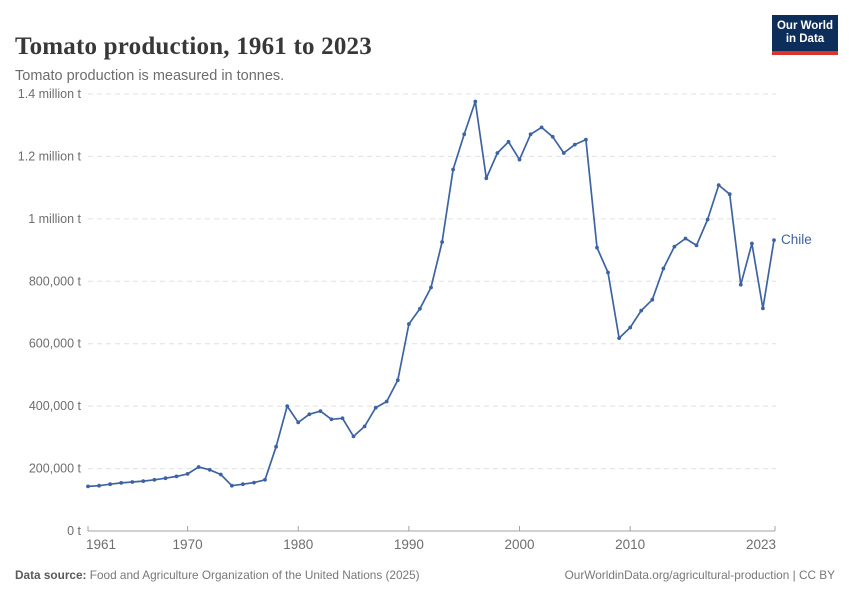 The height and width of the screenshot is (600, 850). I want to click on owid-logo-line1: Our World, so click(804, 26).